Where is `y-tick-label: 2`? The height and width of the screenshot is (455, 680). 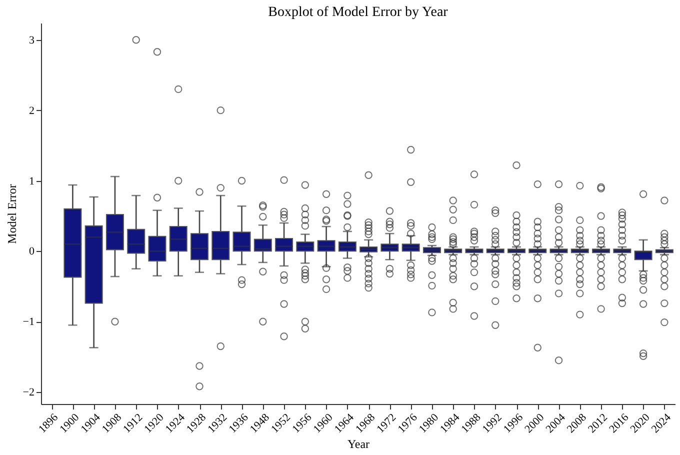 y-tick-label: 2 is located at coordinates (31, 110).